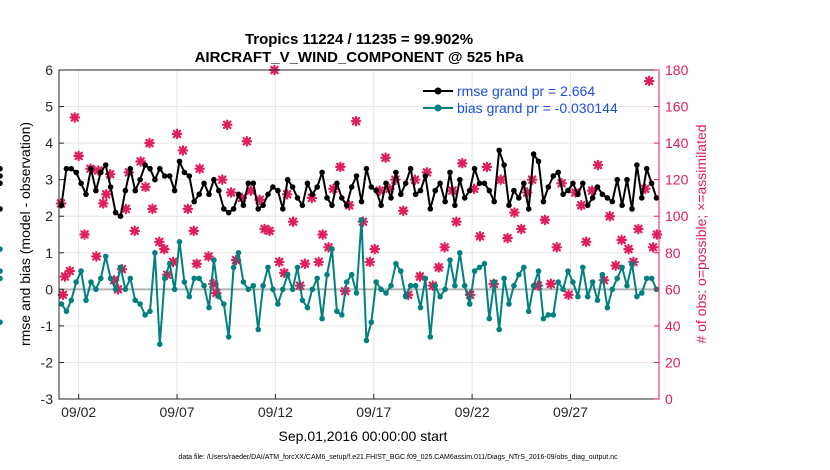  Describe the element at coordinates (49, 216) in the screenshot. I see `y-tick-label: 2` at that location.